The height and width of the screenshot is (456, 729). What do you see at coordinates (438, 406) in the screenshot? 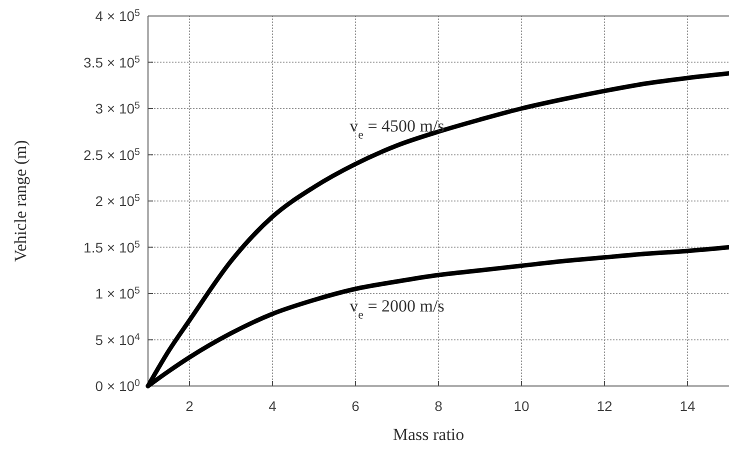
I see `x-tick-label: 8` at bounding box center [438, 406].